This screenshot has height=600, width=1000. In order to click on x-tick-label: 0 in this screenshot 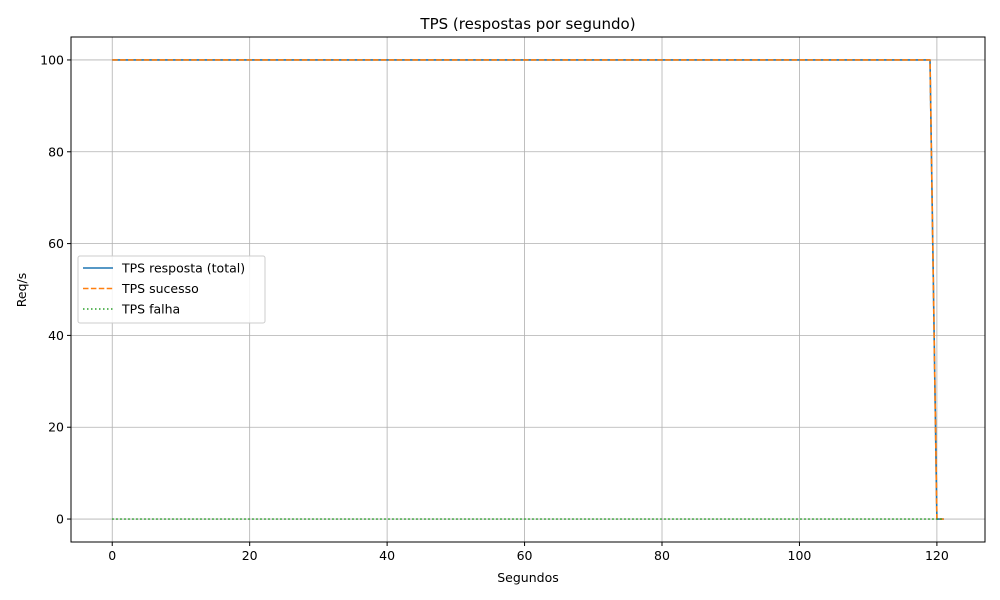, I will do `click(112, 555)`.